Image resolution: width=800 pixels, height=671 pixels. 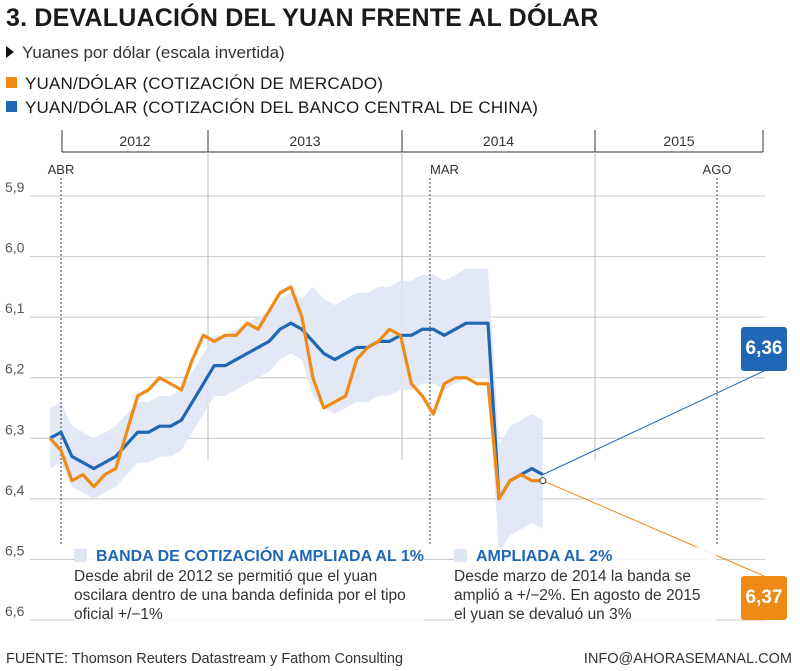 What do you see at coordinates (653, 423) in the screenshot?
I see `callout-connector-central-bank` at bounding box center [653, 423].